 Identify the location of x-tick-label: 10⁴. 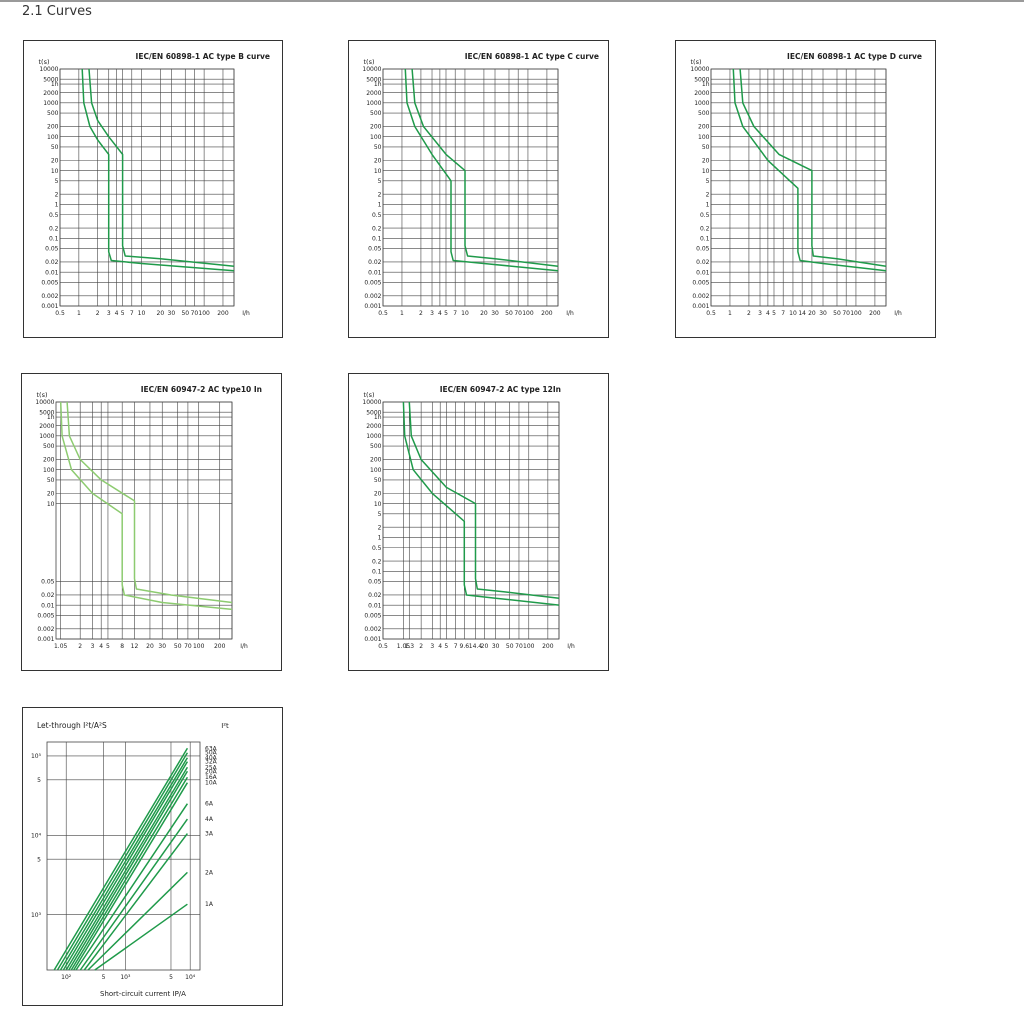
(190, 977).